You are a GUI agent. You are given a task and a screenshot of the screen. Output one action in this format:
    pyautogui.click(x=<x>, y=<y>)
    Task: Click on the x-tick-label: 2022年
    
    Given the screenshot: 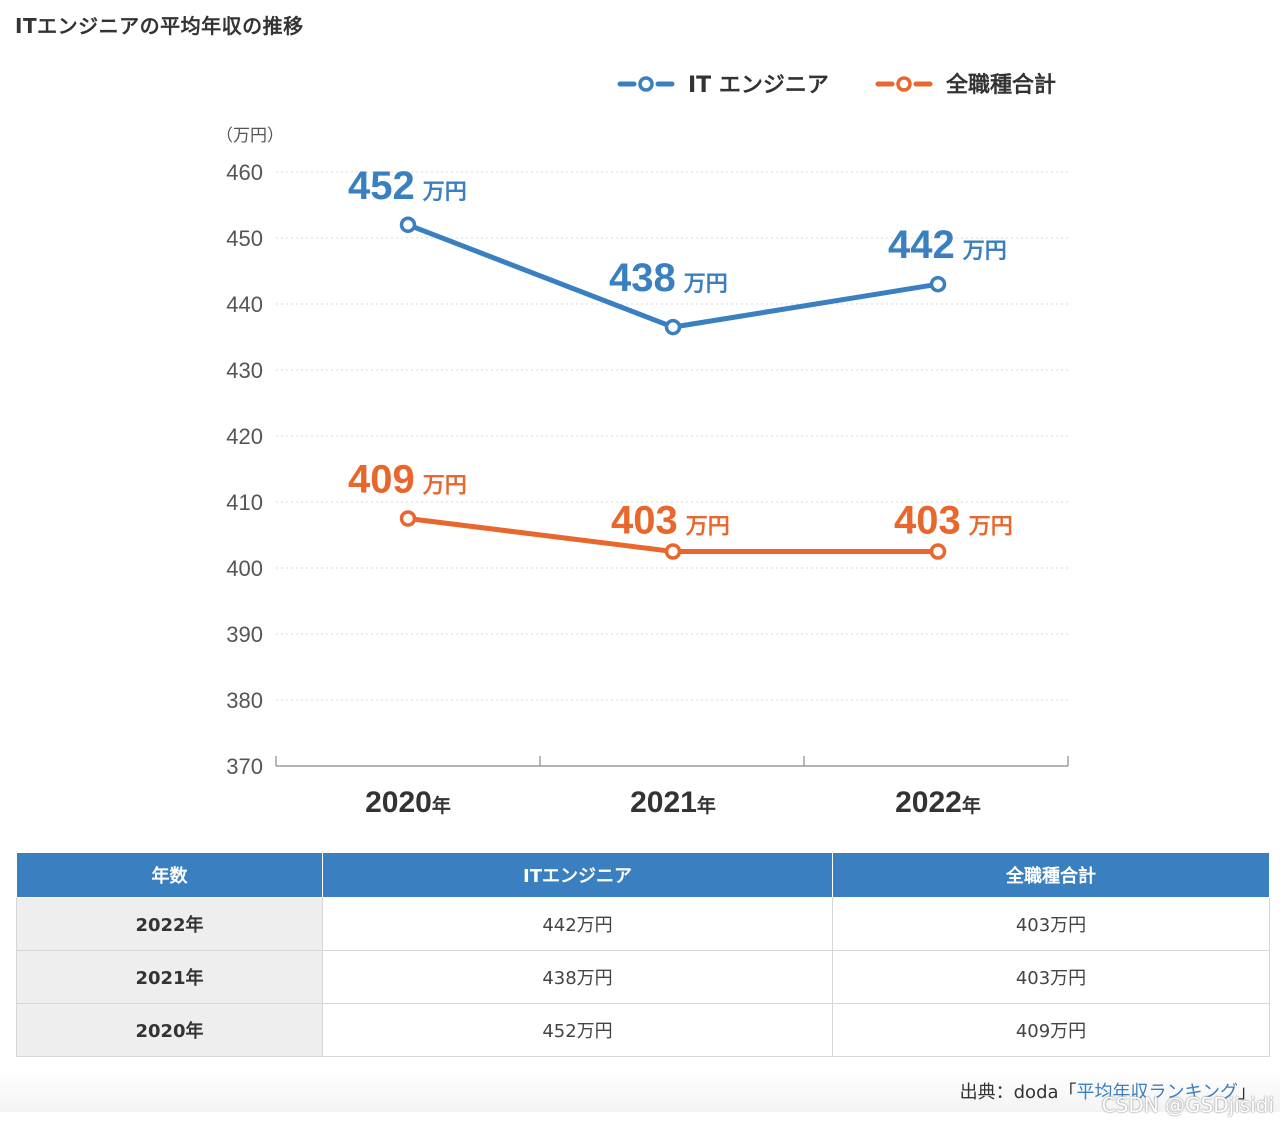 What is the action you would take?
    pyautogui.click(x=938, y=802)
    